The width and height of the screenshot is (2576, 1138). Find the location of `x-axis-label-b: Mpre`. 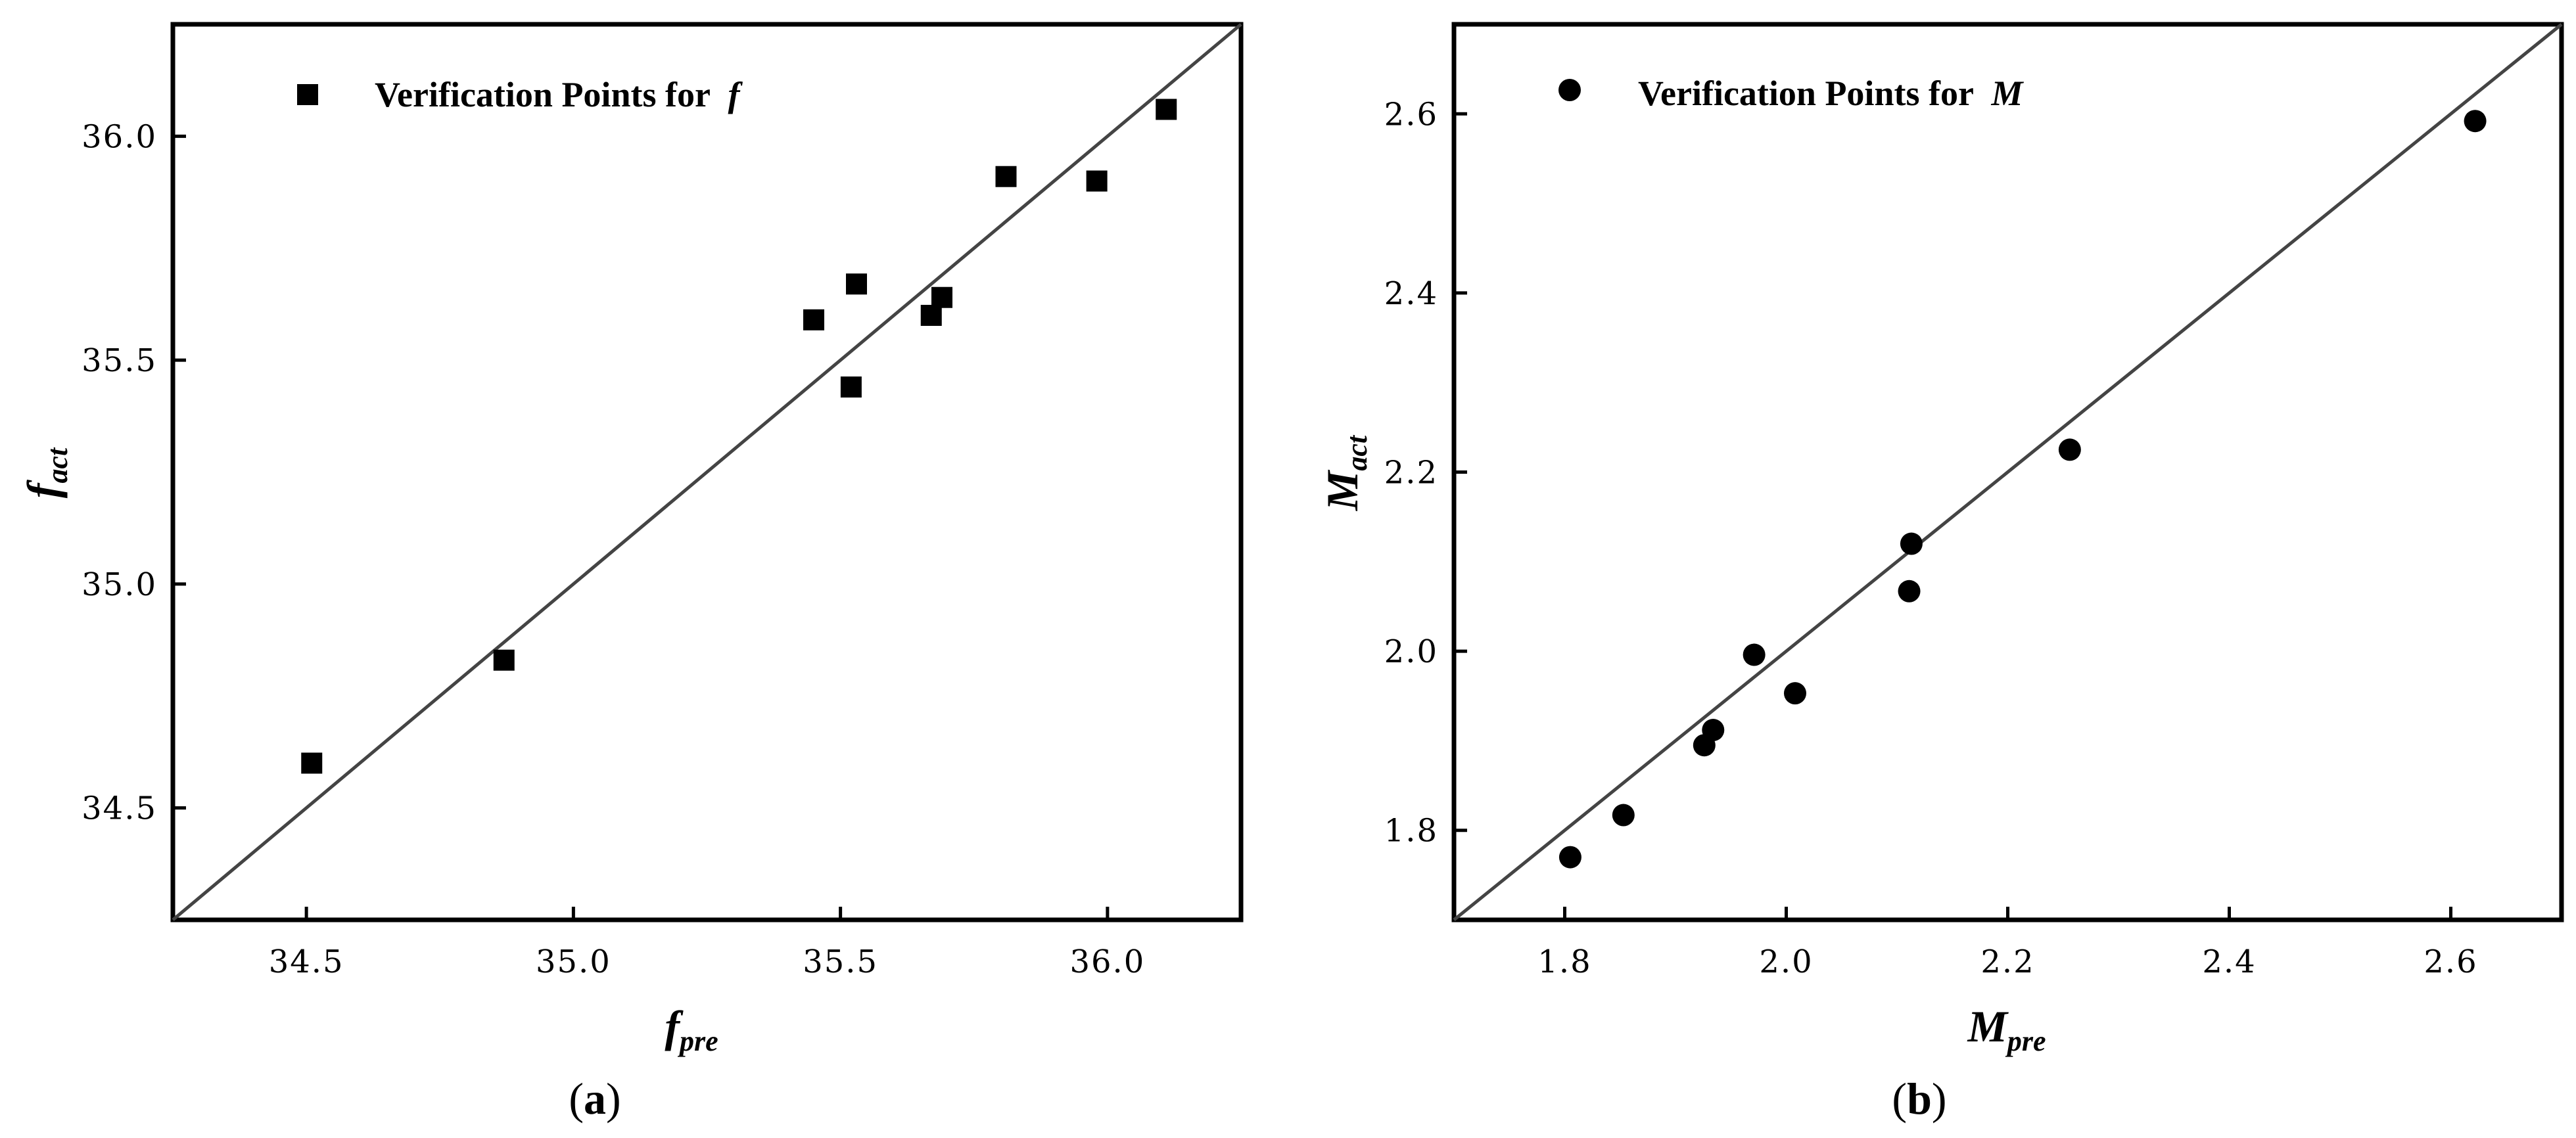

x-axis-label-b: Mpre is located at coordinates (2006, 1029).